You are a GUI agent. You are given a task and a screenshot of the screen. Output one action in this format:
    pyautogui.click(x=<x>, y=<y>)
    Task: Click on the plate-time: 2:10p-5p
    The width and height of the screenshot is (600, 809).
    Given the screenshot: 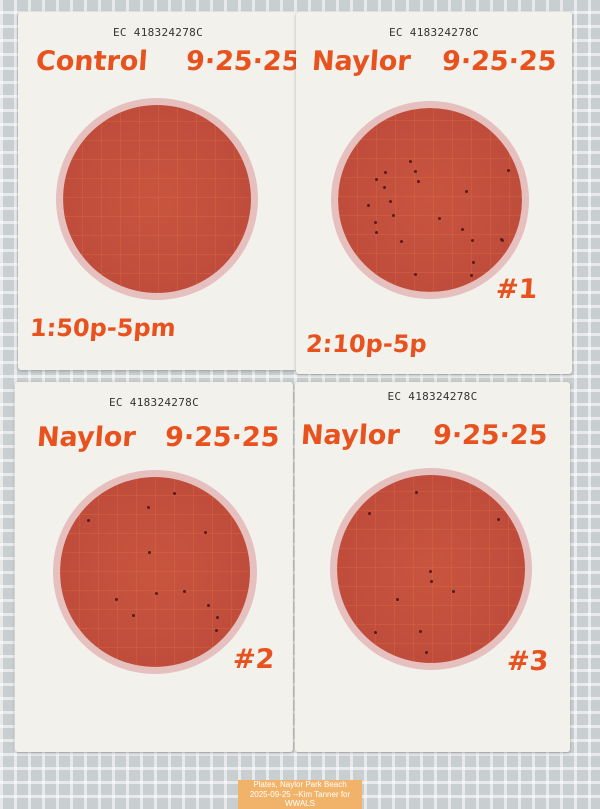 What is the action you would take?
    pyautogui.click(x=366, y=344)
    